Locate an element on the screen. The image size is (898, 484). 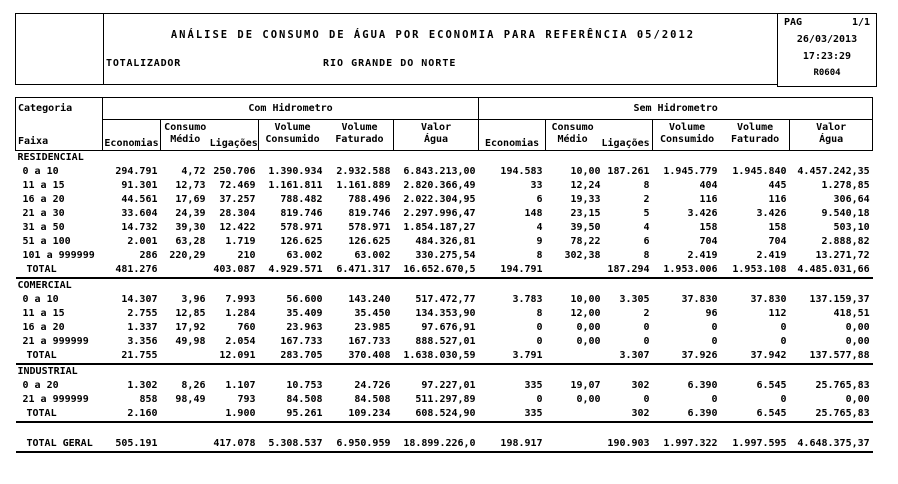
cell-value: 35.409 is located at coordinates (304, 313).